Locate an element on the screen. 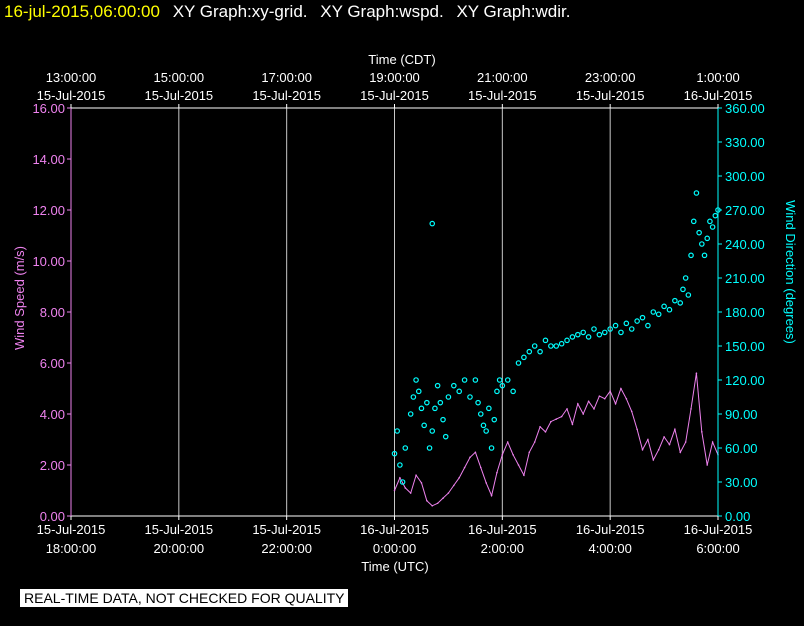 The height and width of the screenshot is (626, 804). top-tick-time: 1:00:00 is located at coordinates (717, 77).